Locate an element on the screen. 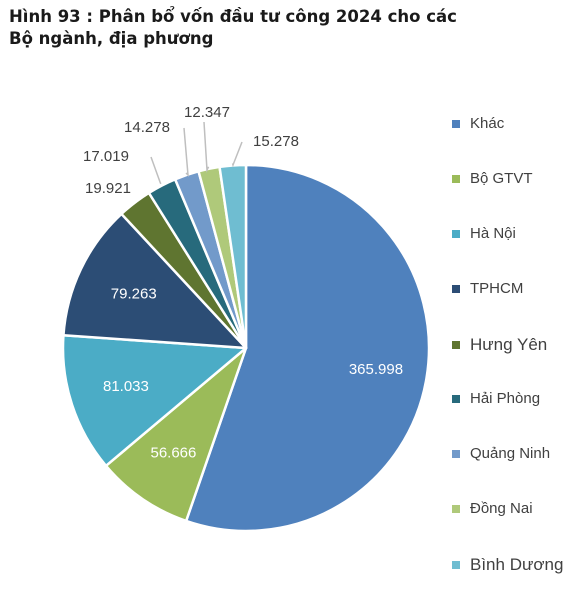 This screenshot has height=613, width=578. leader-line-dong-nai is located at coordinates (206, 147).